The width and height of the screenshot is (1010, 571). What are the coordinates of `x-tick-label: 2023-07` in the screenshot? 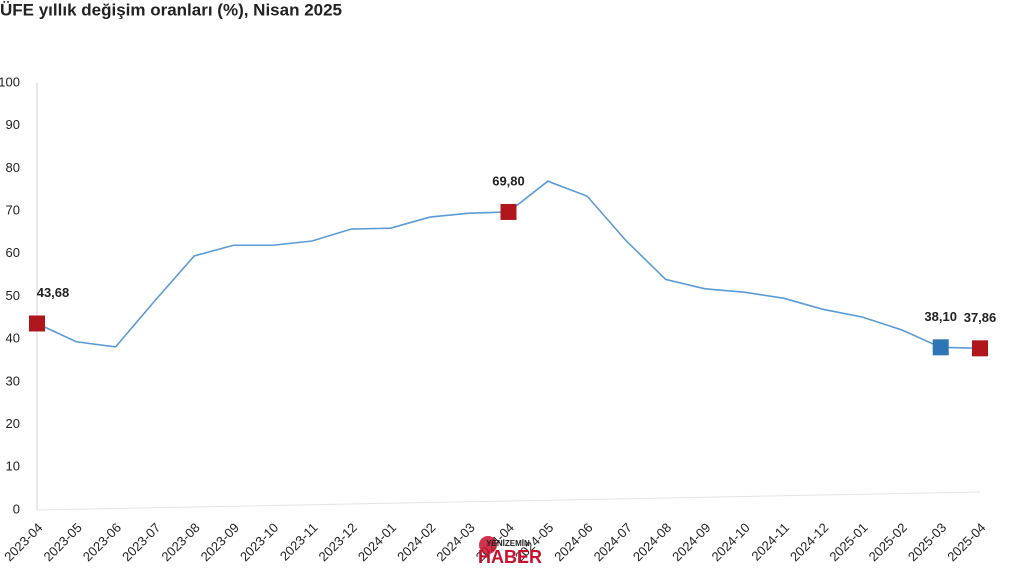 It's located at (141, 542).